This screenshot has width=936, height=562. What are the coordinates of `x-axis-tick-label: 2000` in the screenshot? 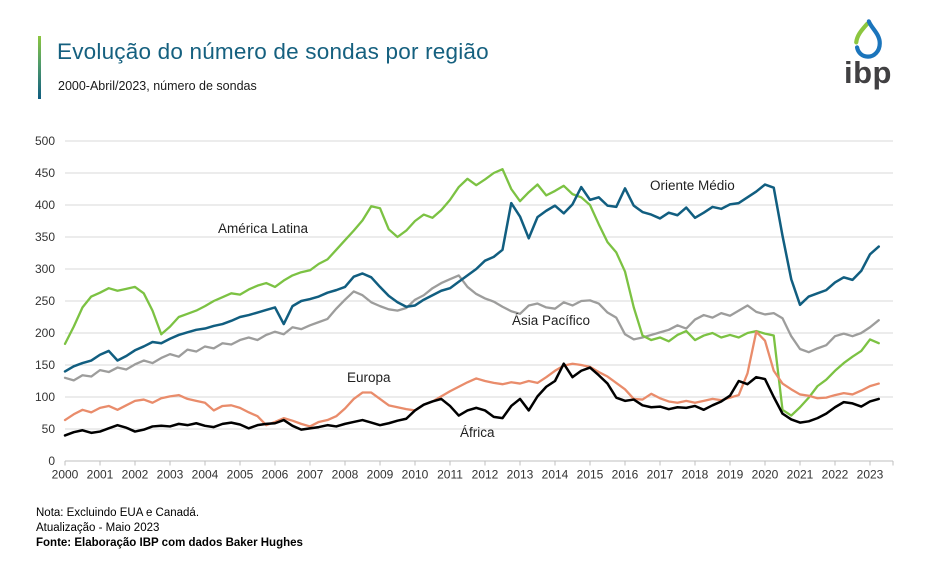 It's located at (65, 475).